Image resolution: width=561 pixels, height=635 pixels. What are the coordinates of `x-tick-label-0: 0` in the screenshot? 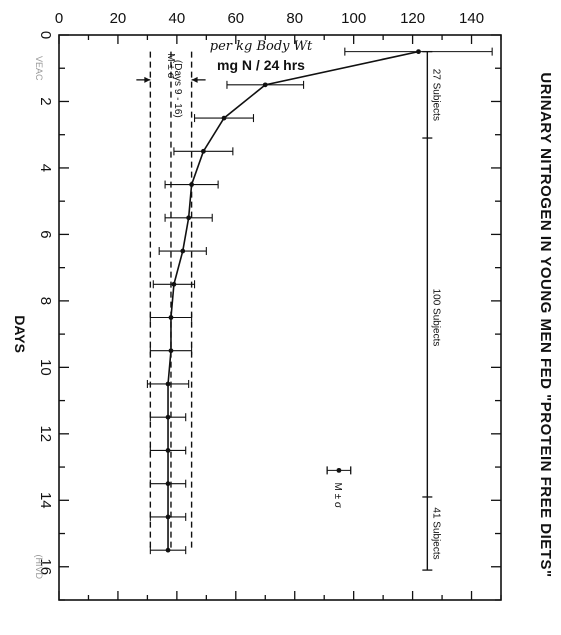 It's located at (45, 35).